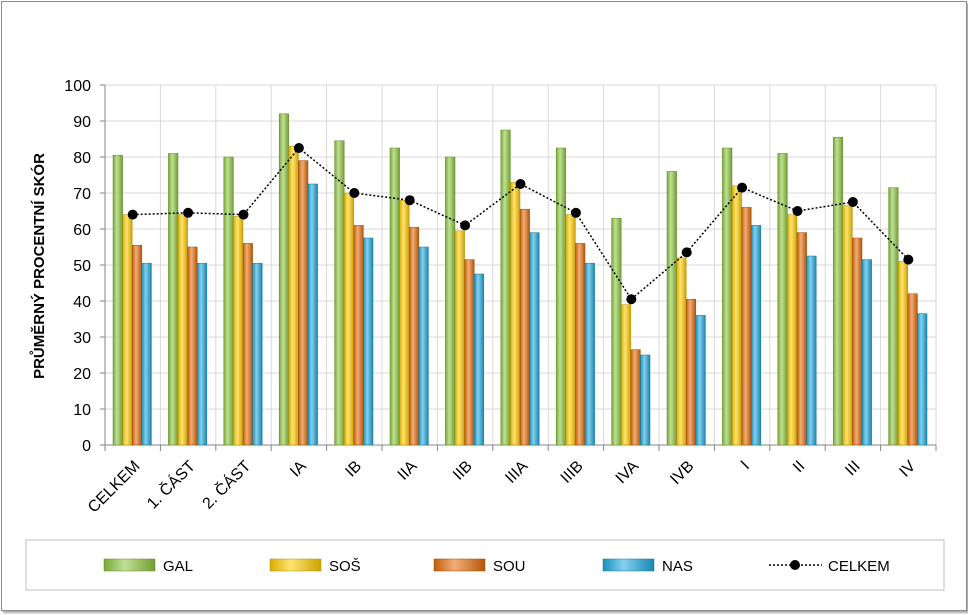 The width and height of the screenshot is (968, 615). Describe the element at coordinates (799, 467) in the screenshot. I see `x-tick-label: II` at that location.